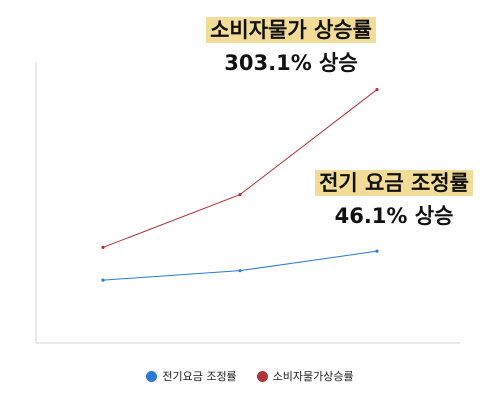  I want to click on legend-item-cpi: 소비자물가상승률, so click(305, 376).